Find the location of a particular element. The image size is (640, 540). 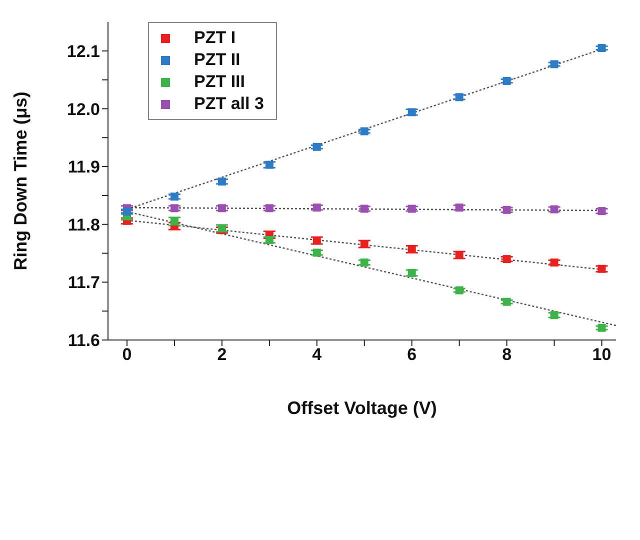

legend-label: PZT I is located at coordinates (215, 38).